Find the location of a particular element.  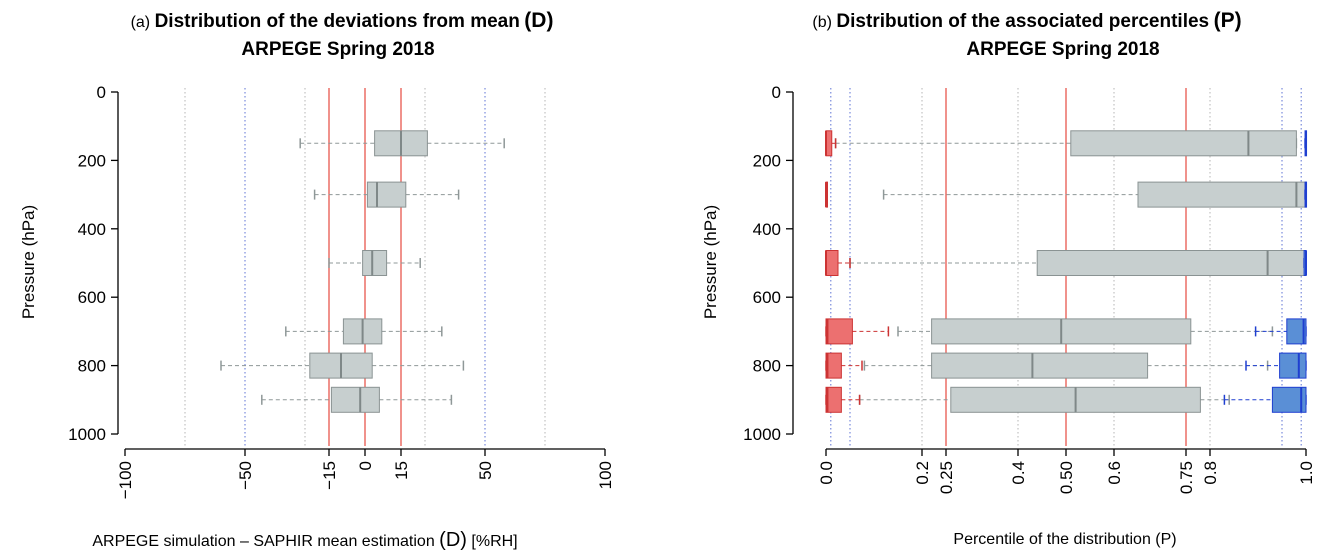

panel-a-boxes is located at coordinates (362, 271).